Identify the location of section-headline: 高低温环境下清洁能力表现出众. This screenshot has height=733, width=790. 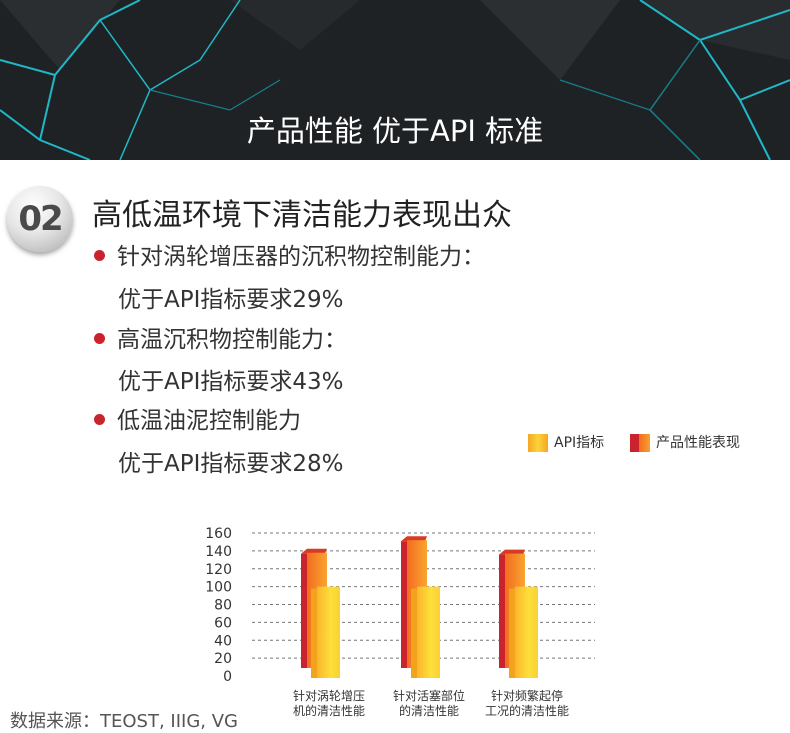
(302, 215).